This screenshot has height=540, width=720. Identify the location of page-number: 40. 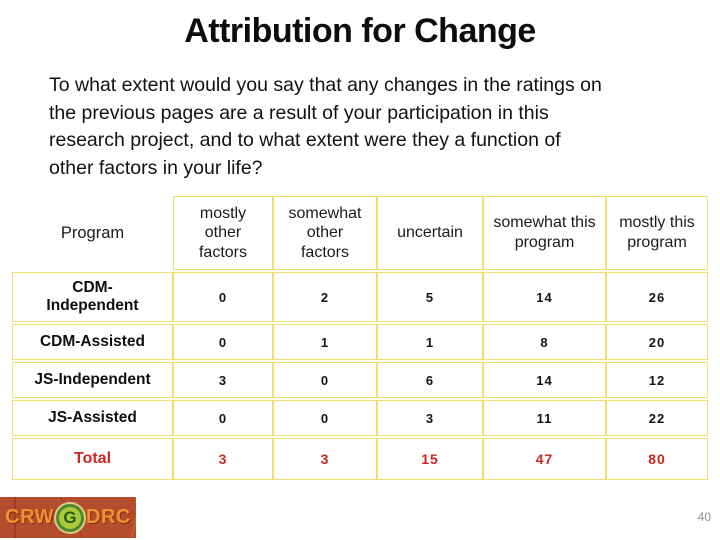
(704, 517).